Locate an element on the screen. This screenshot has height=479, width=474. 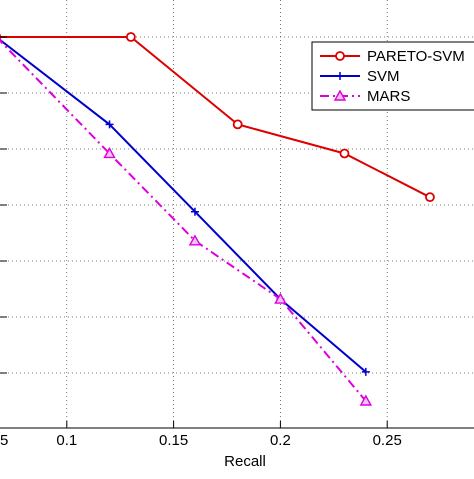
legend-label-2: MARS is located at coordinates (388, 96).